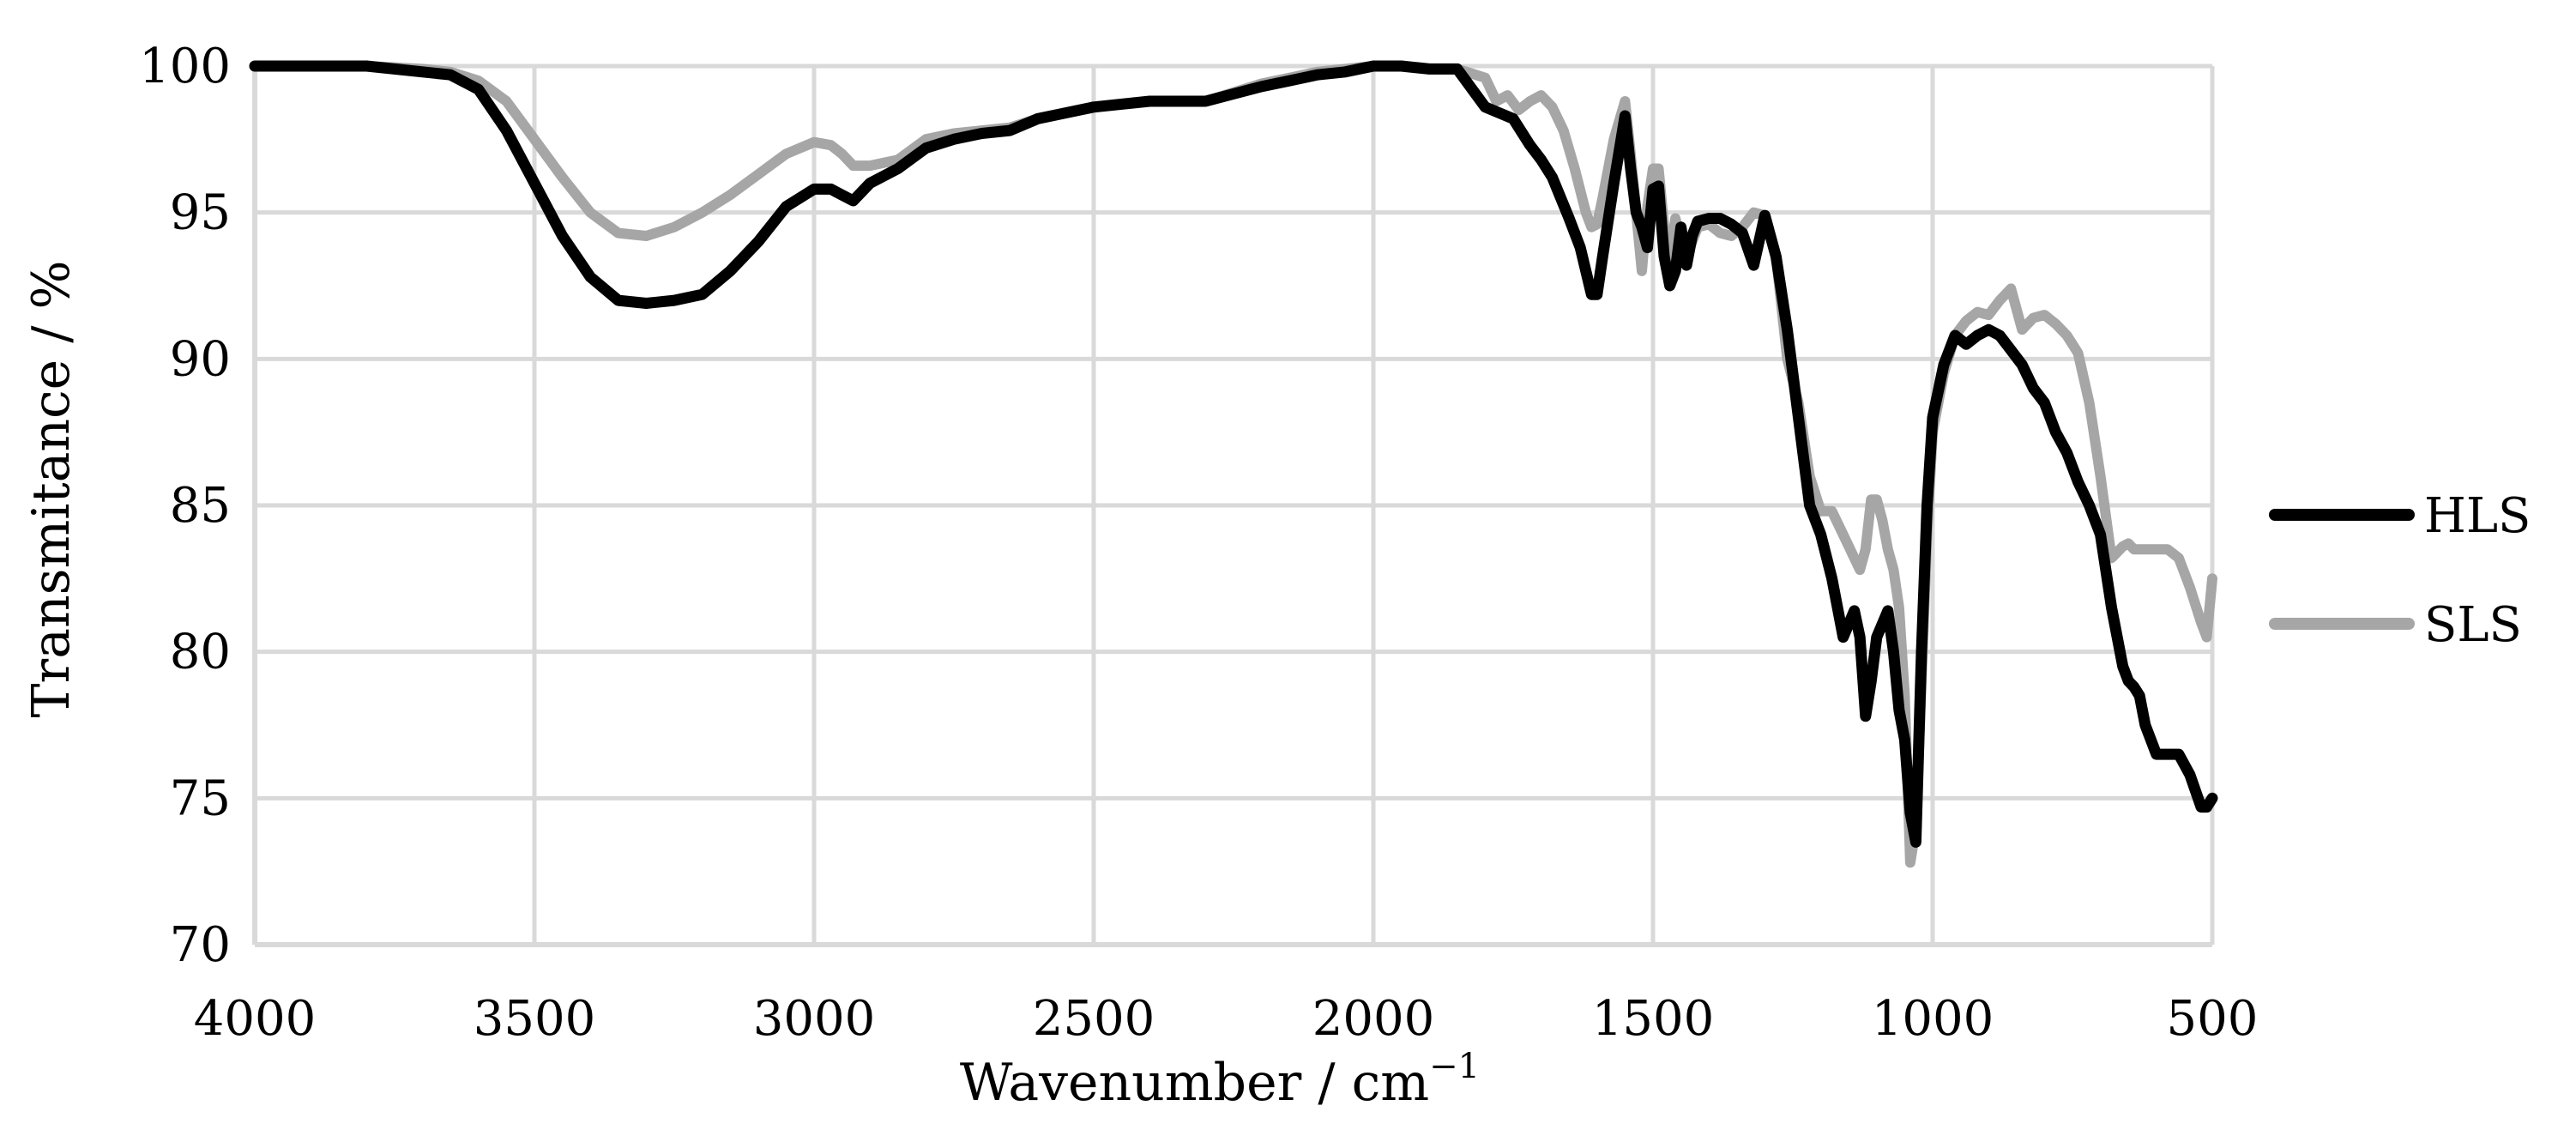  I want to click on y-tick-label: 100, so click(185, 66).